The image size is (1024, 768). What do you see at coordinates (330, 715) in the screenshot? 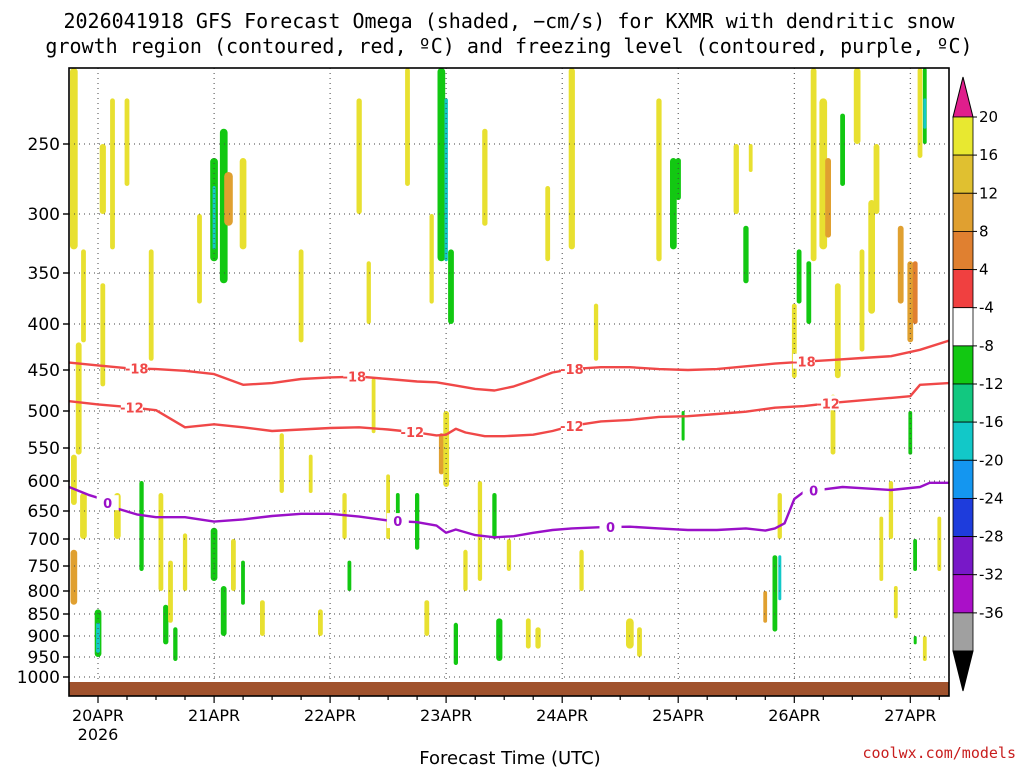
I see `x-tick-label: 22APR` at bounding box center [330, 715].